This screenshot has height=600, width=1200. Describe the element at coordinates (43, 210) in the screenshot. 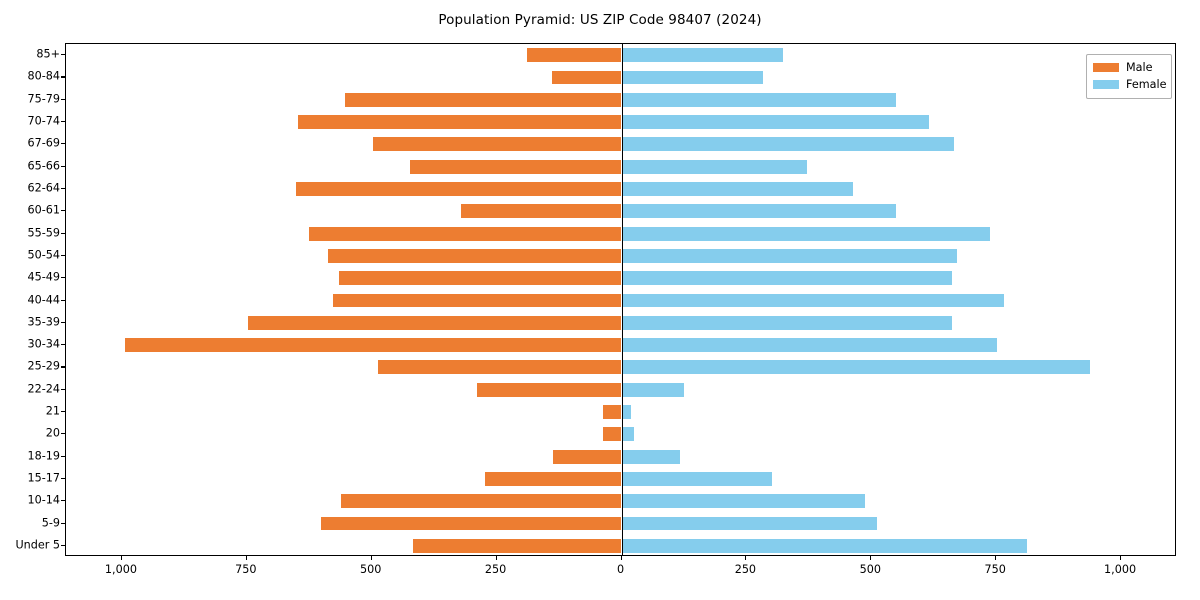

I see `y-tick-label: 60-61` at that location.